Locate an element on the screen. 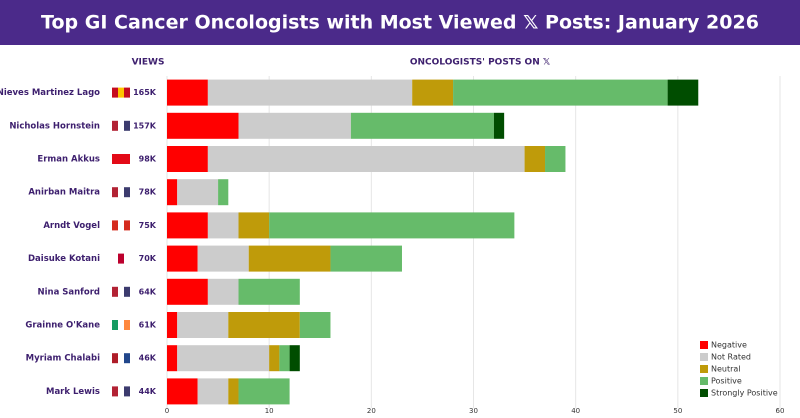  y-tick-label: Nina Sanford is located at coordinates (69, 292).